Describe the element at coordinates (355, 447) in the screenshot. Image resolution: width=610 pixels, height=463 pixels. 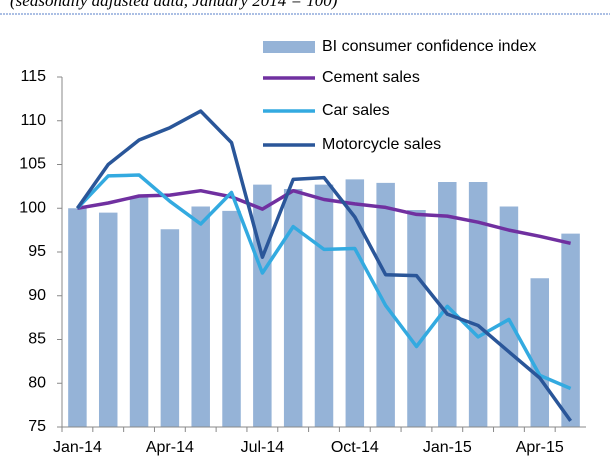
I see `x-tick-label: Oct-14` at that location.